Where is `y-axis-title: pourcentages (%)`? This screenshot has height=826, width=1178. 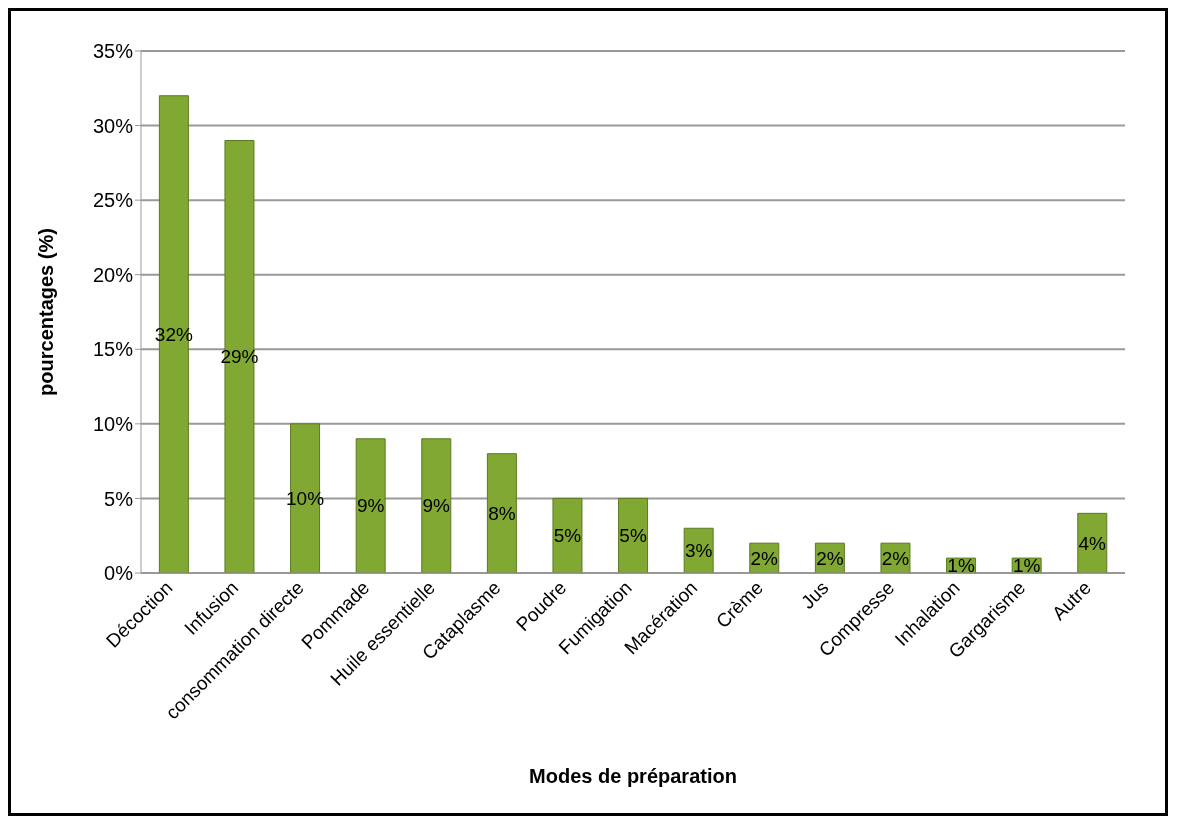
y-axis-title: pourcentages (%) is located at coordinates (46, 312).